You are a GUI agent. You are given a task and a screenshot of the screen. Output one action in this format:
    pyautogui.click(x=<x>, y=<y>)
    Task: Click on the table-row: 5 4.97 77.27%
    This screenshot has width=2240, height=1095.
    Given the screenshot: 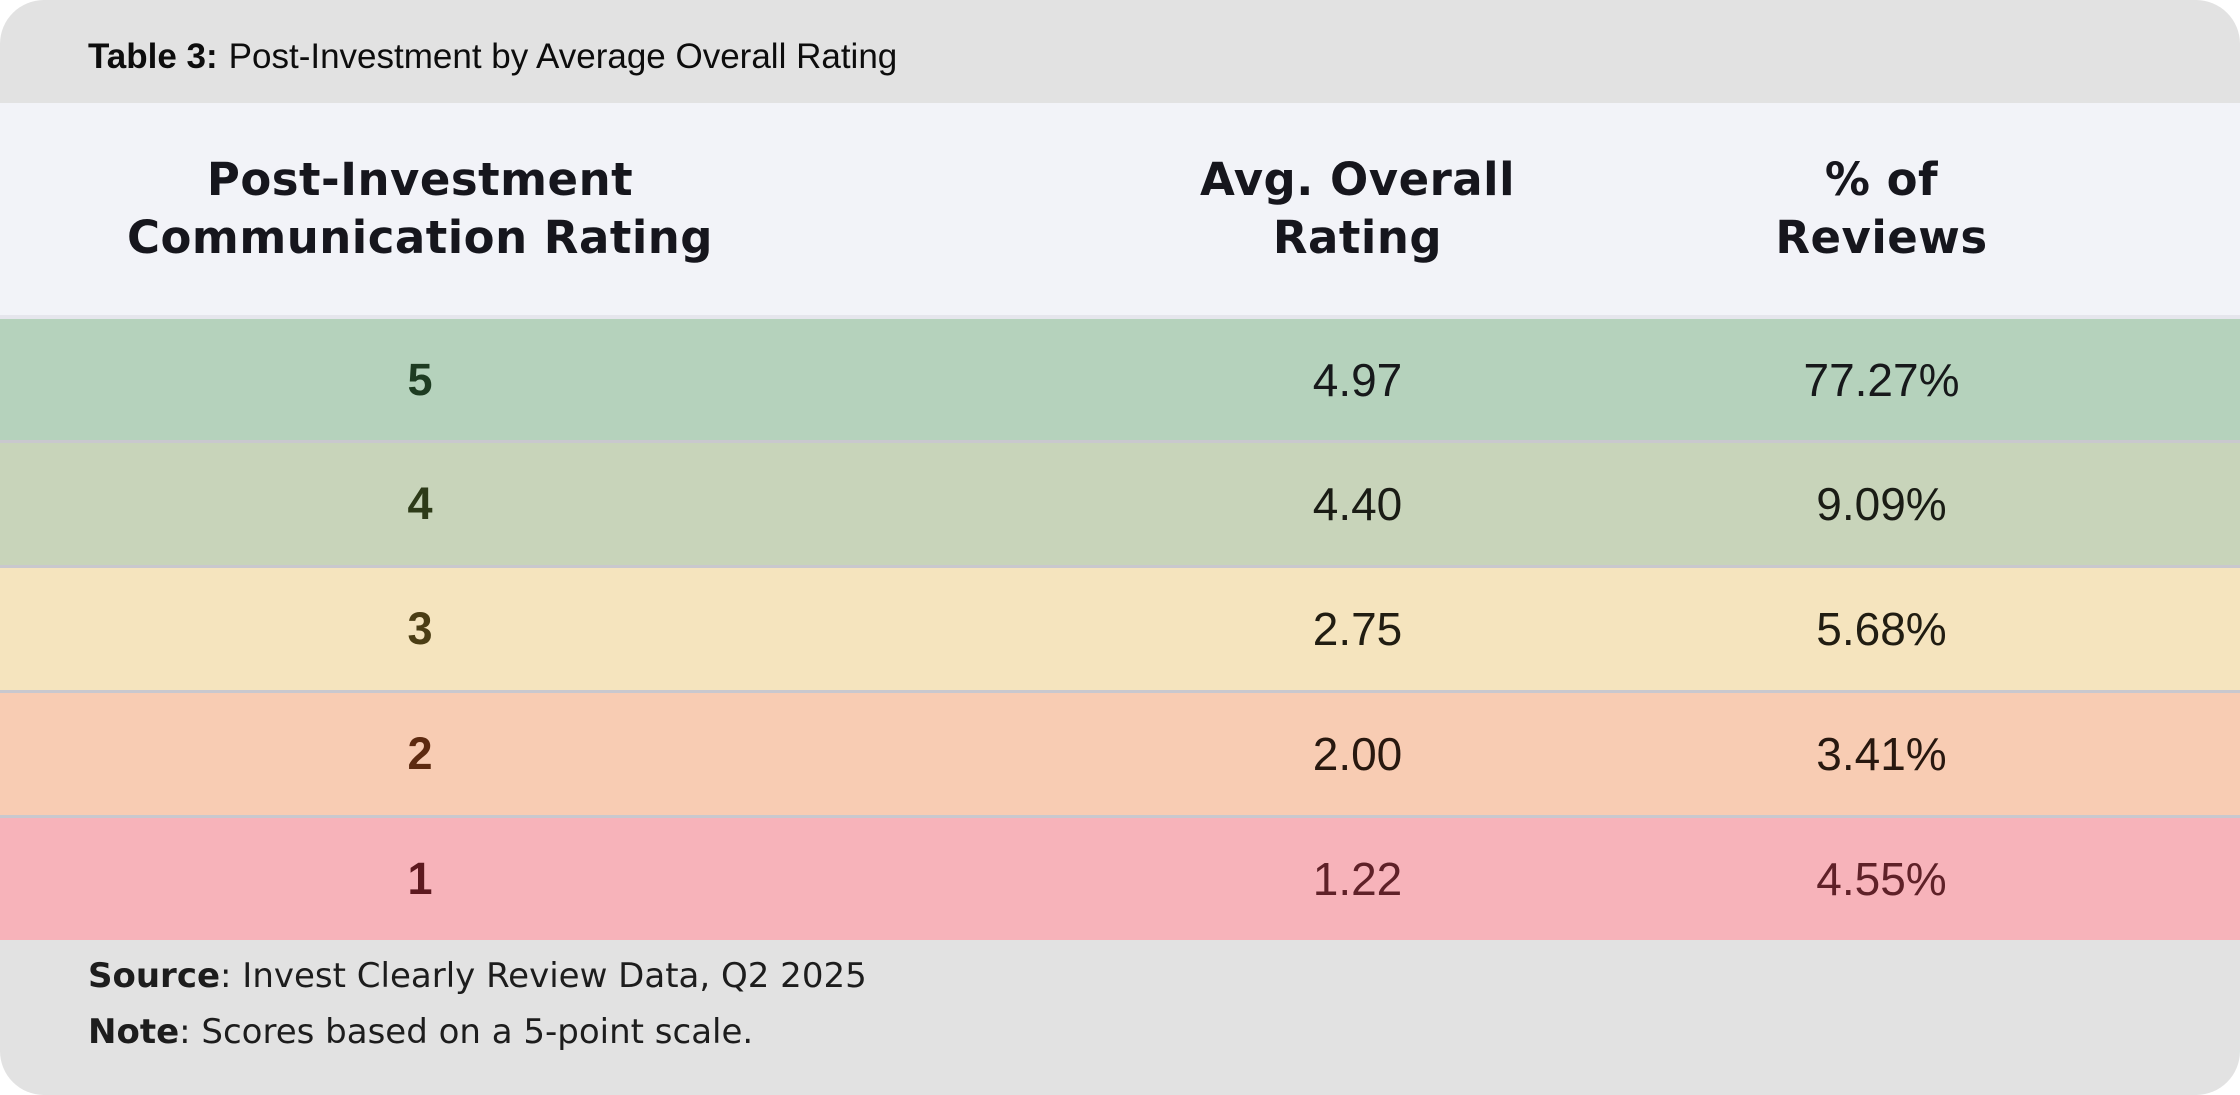 What is the action you would take?
    pyautogui.click(x=1120, y=377)
    